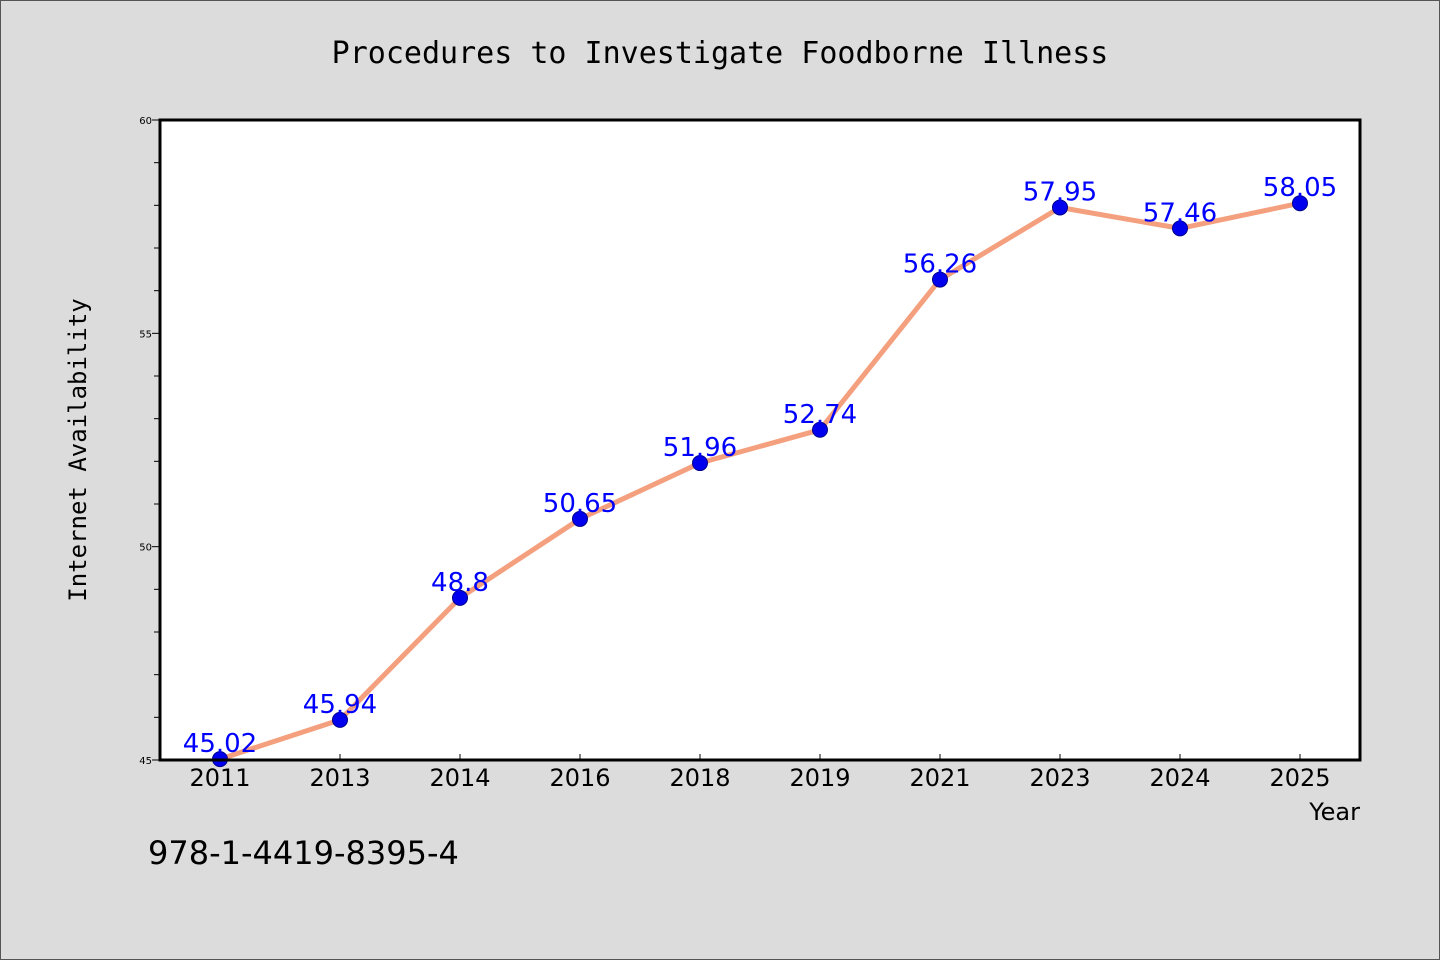  I want to click on x-tick-label: 2016, so click(579, 778).